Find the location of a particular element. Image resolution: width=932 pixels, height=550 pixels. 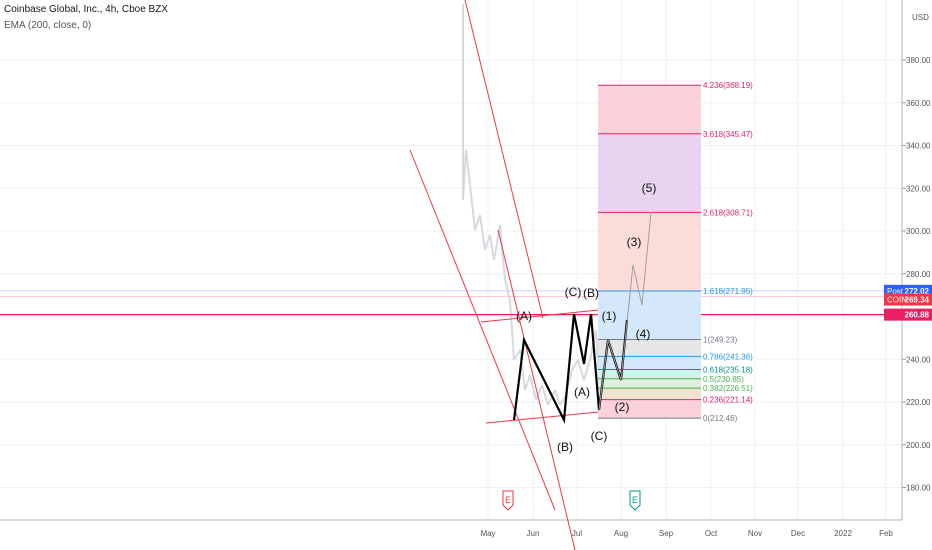

fib-level-label: 2.618(308.71) is located at coordinates (728, 212).